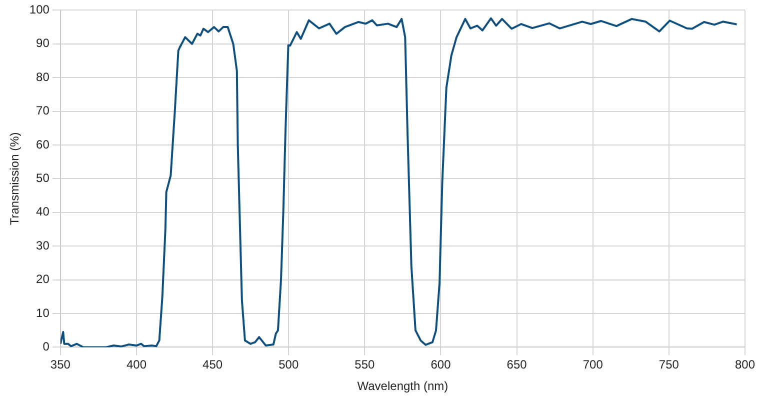 The height and width of the screenshot is (400, 759). What do you see at coordinates (43, 77) in the screenshot?
I see `y-tick-label: 80` at bounding box center [43, 77].